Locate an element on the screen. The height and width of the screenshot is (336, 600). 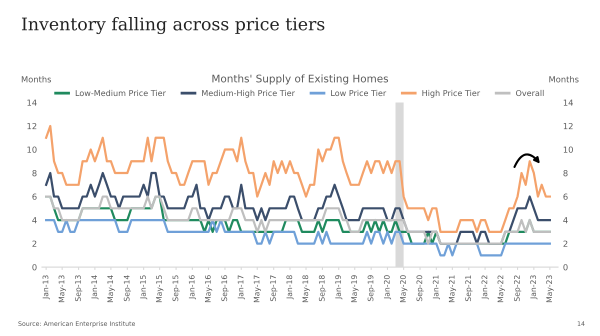
y-tick-label: 10 is located at coordinates (32, 149).